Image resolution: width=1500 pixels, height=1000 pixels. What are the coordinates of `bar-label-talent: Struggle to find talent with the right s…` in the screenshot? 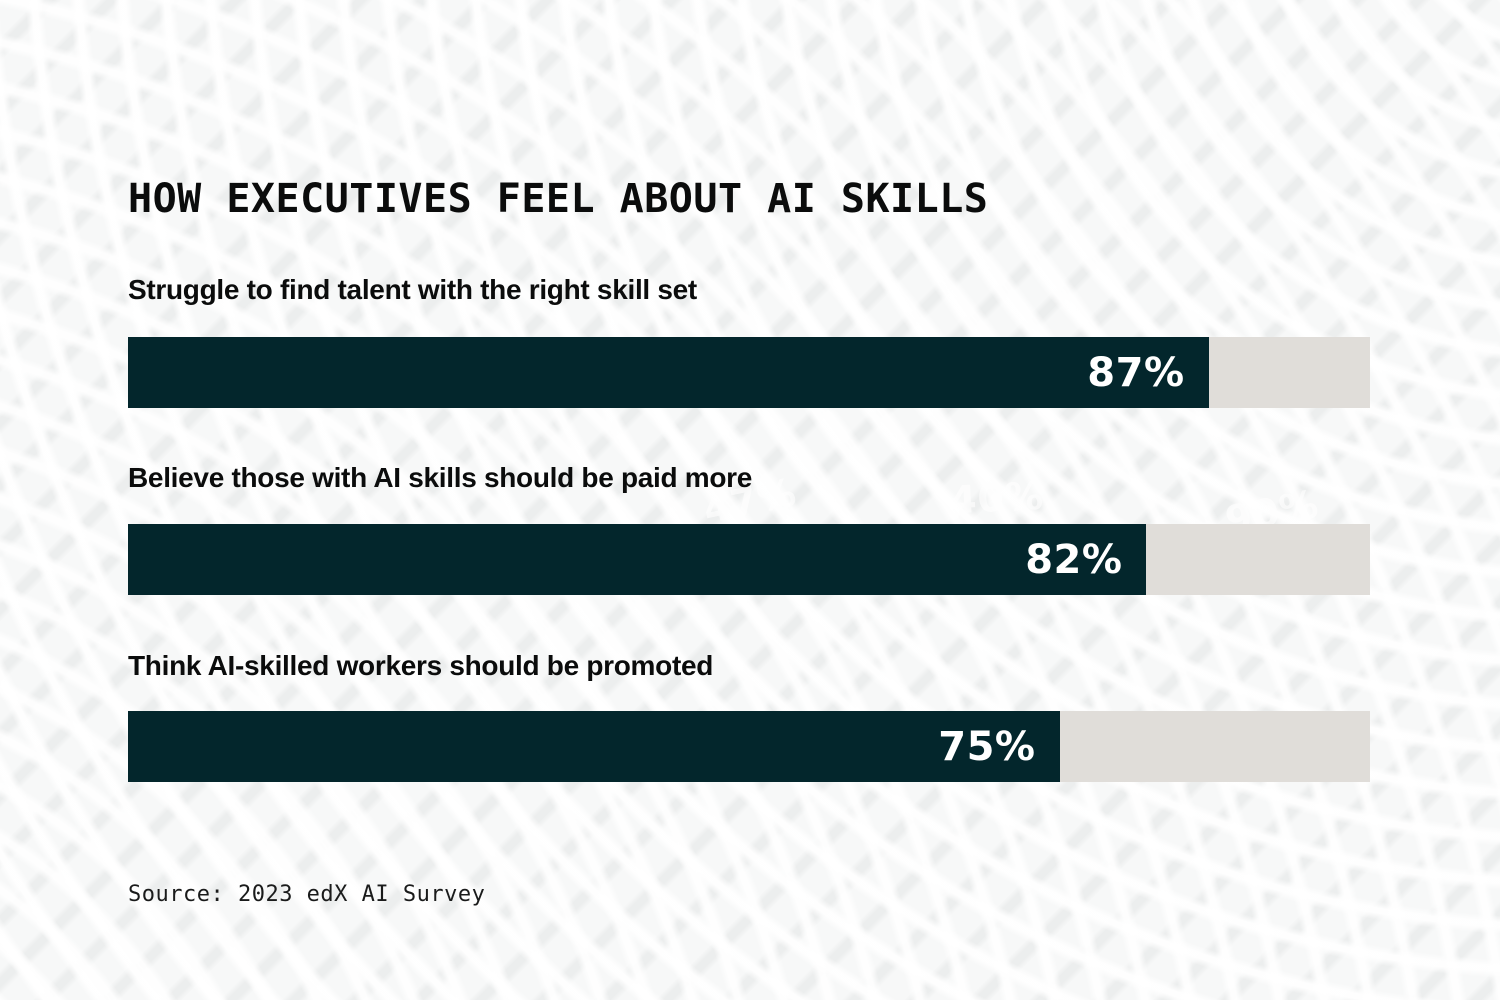 It's located at (412, 289).